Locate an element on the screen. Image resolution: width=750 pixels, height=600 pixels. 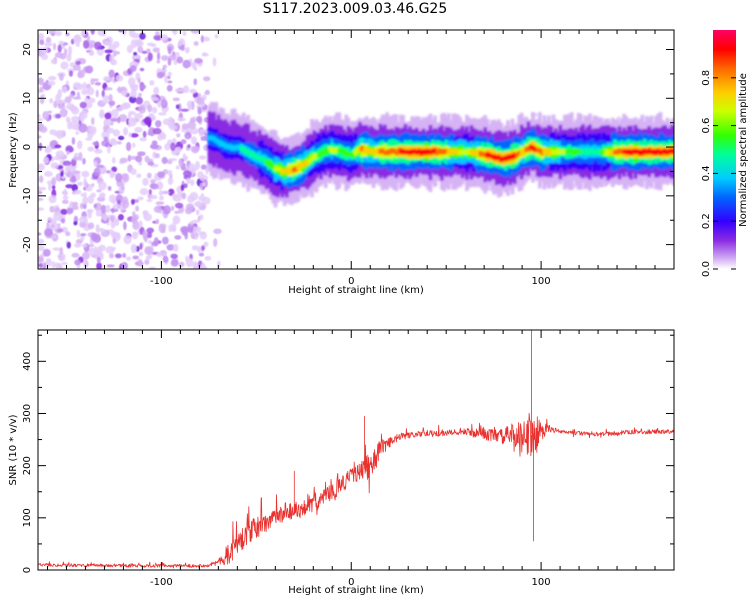
snr-y-axis-label: SNR (10 * v/v) is located at coordinates (13, 449).